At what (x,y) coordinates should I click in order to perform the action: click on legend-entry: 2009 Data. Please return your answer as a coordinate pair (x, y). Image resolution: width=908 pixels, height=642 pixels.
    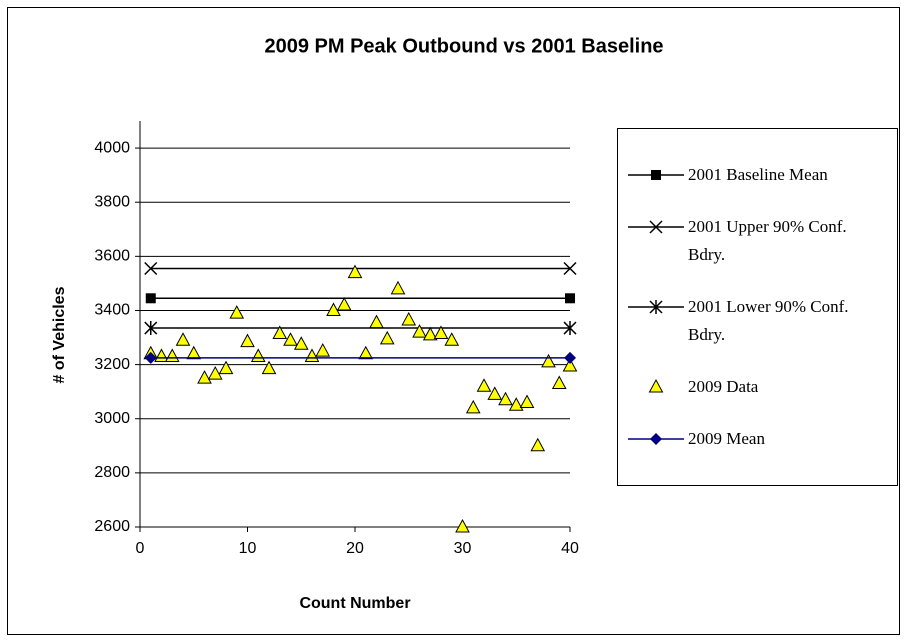
    Looking at the image, I should click on (757, 387).